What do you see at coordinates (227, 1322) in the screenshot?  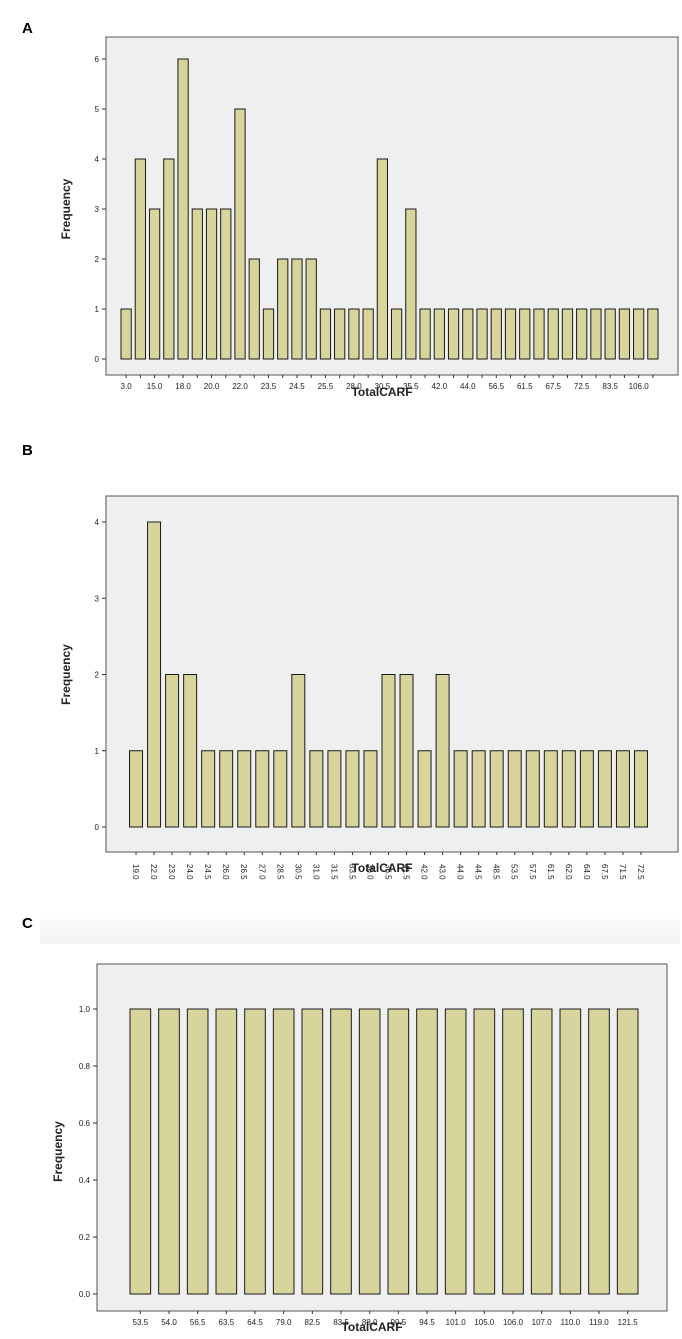 I see `x-tick-label: 63.5` at bounding box center [227, 1322].